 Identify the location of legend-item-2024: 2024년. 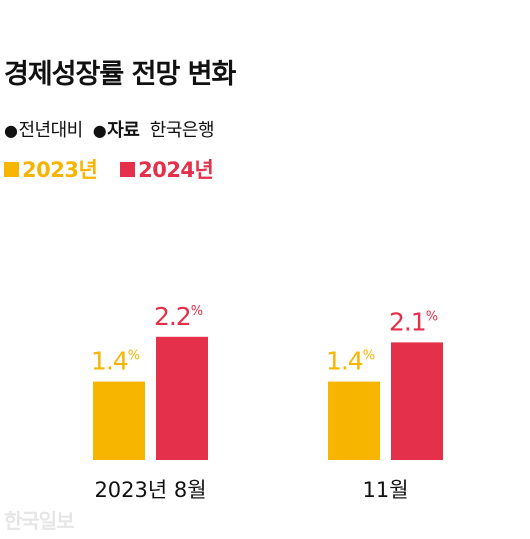
(167, 169).